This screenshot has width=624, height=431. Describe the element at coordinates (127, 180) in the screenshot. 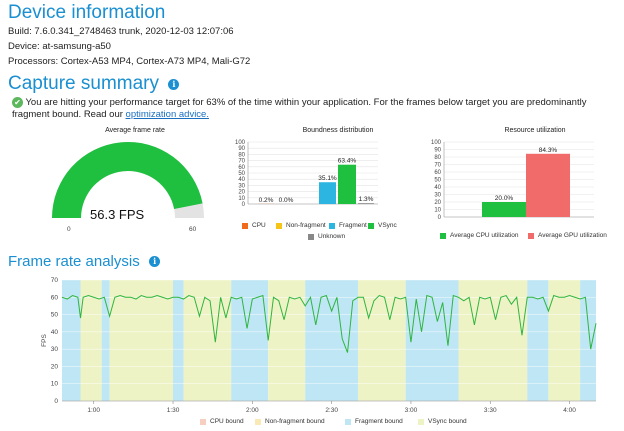

I see `gauge-fill` at that location.